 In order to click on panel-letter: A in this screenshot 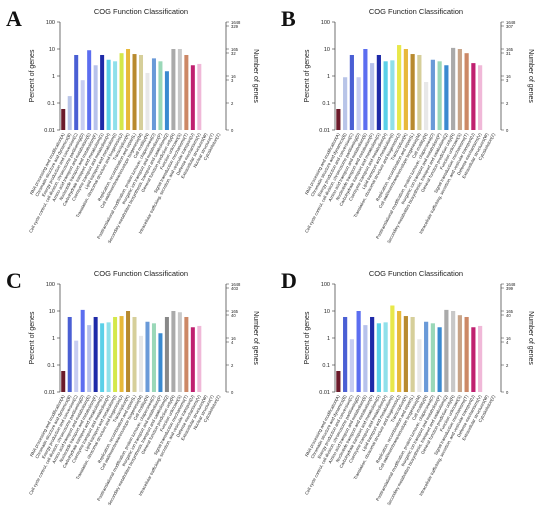, I will do `click(14, 18)`.